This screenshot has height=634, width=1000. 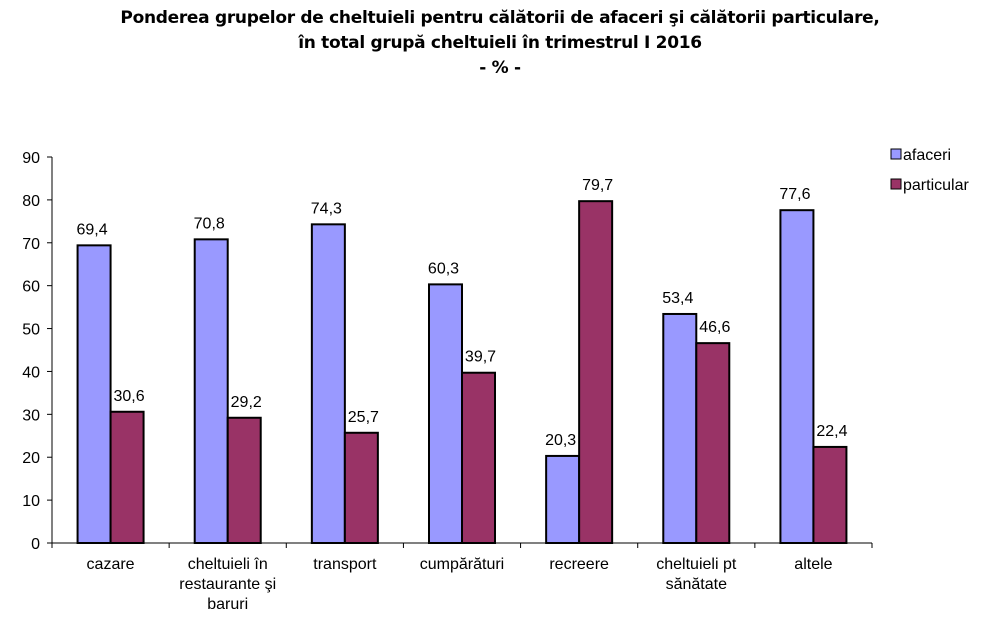 I want to click on data-label-particular: 30,6, so click(x=129, y=396).